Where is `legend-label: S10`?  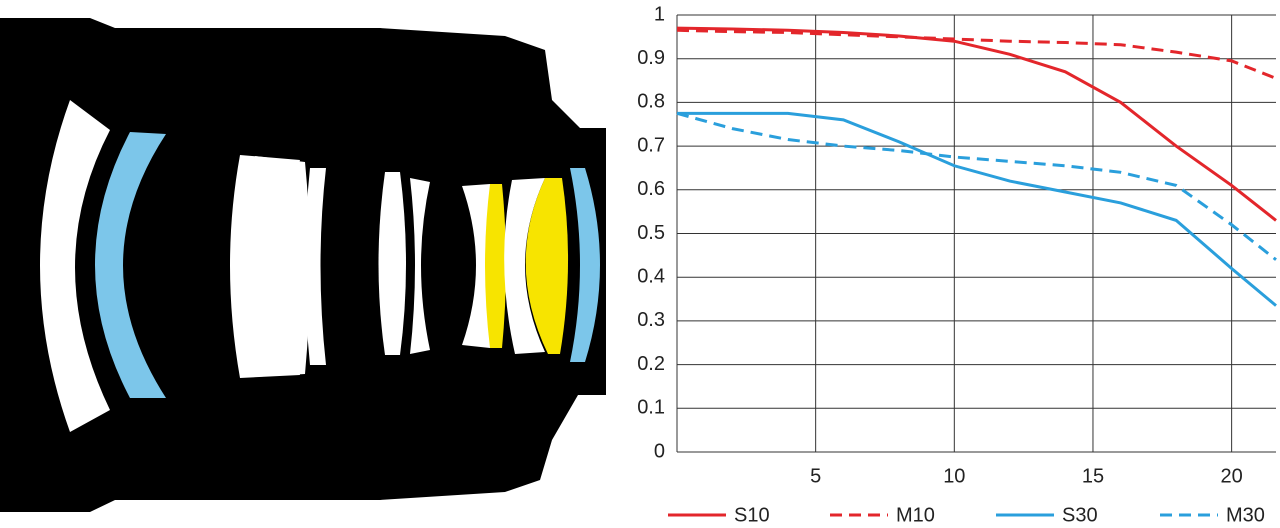 legend-label: S10 is located at coordinates (752, 515).